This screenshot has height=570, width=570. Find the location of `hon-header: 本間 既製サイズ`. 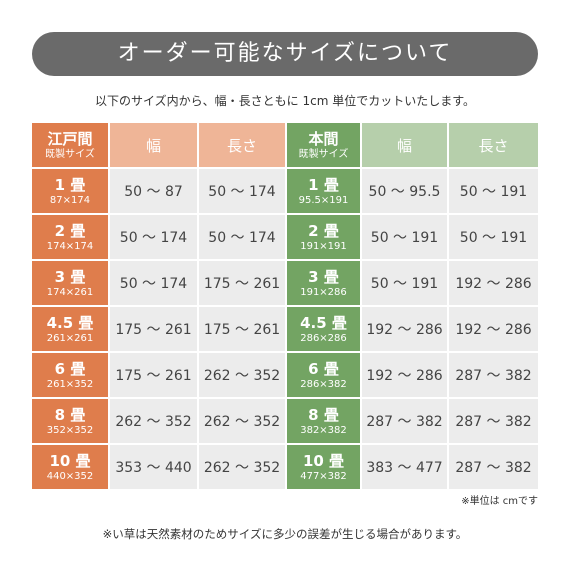

hon-header: 本間 既製サイズ is located at coordinates (323, 145).